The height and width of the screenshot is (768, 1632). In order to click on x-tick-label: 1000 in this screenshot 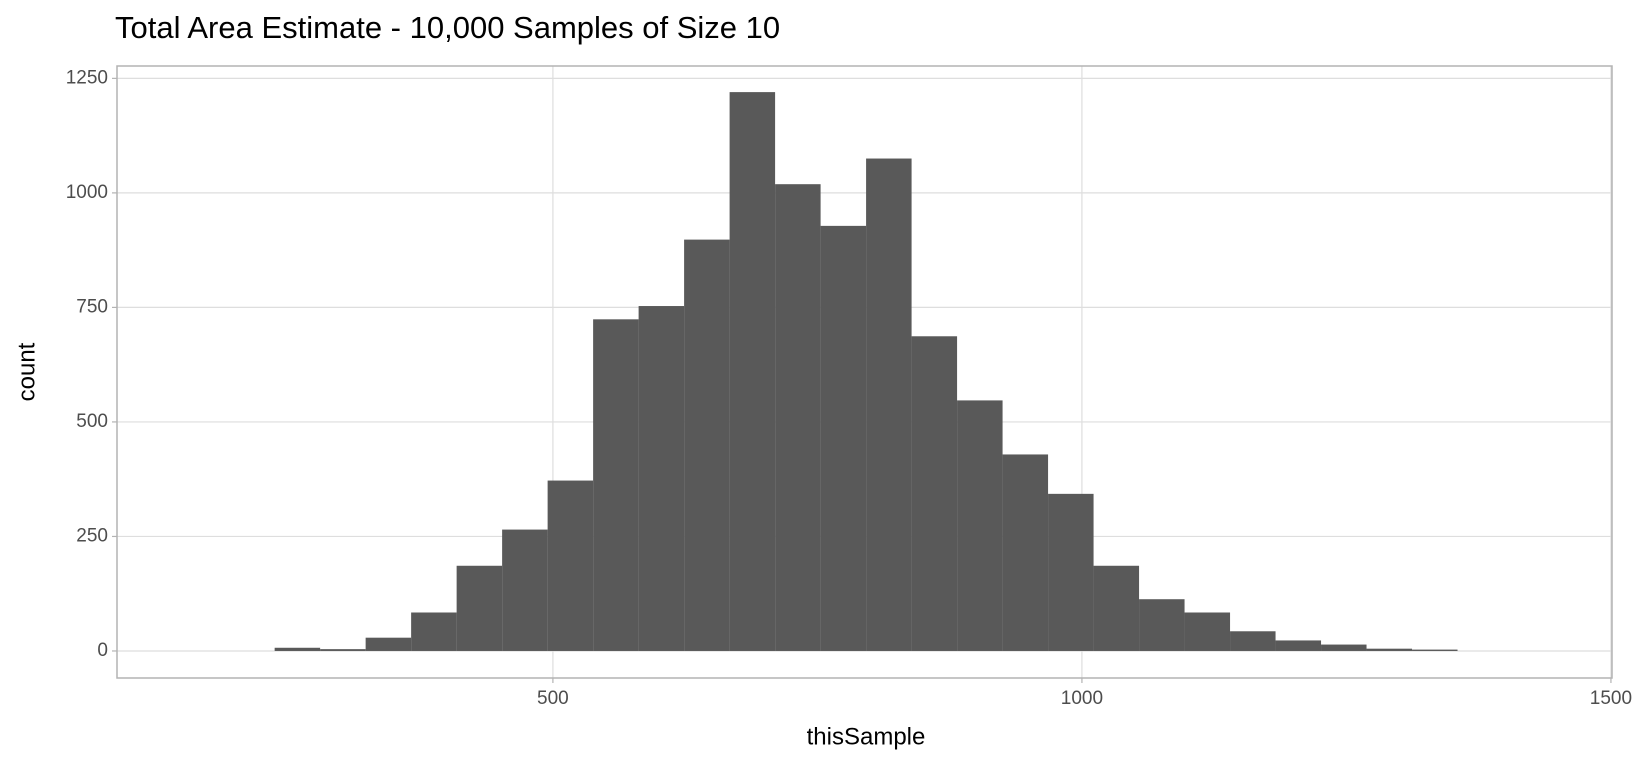, I will do `click(1082, 698)`.